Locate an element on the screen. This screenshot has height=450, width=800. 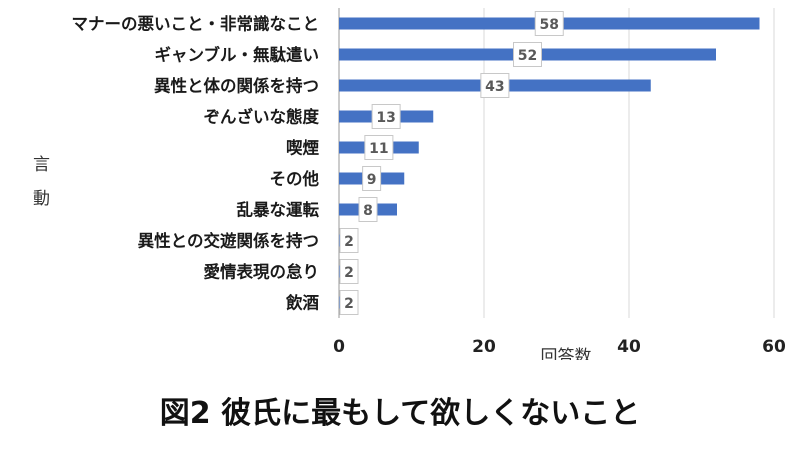
category-label: 異性との交遊関係を持つ is located at coordinates (228, 241).